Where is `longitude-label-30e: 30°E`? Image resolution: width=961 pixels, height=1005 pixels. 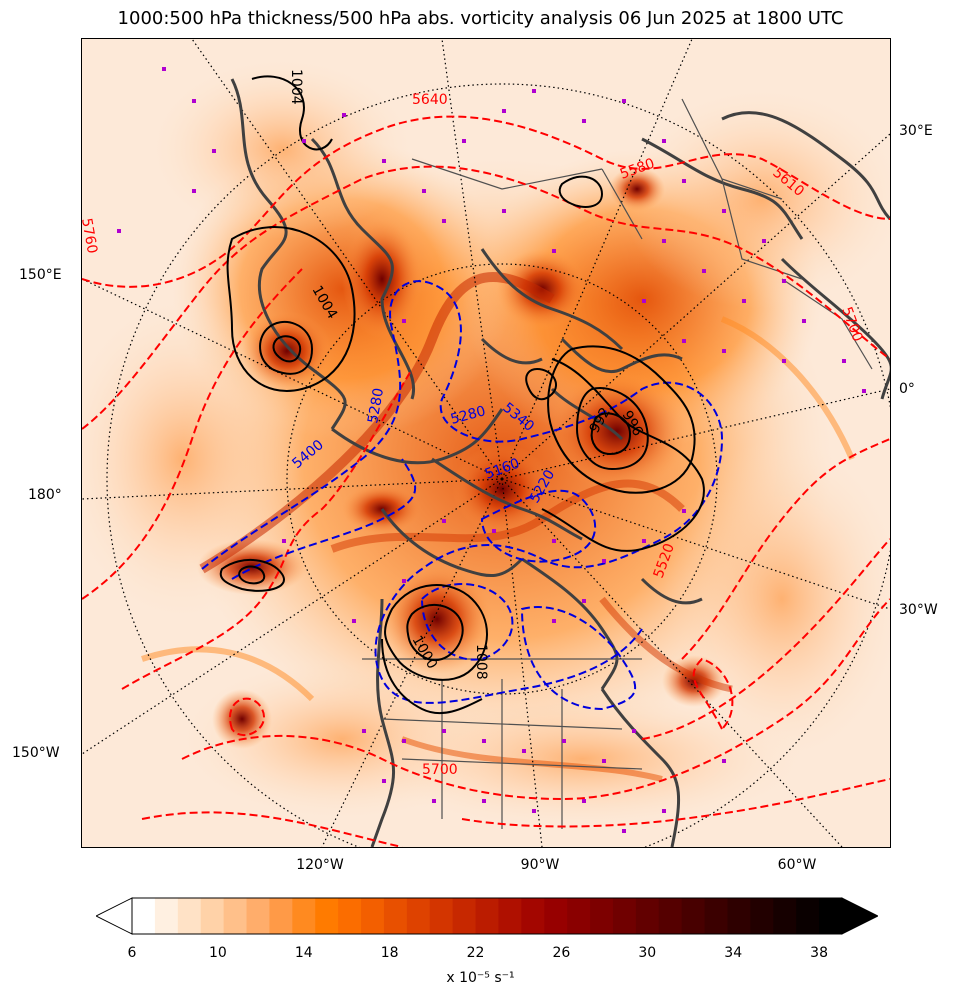 longitude-label-30e: 30°E is located at coordinates (916, 131).